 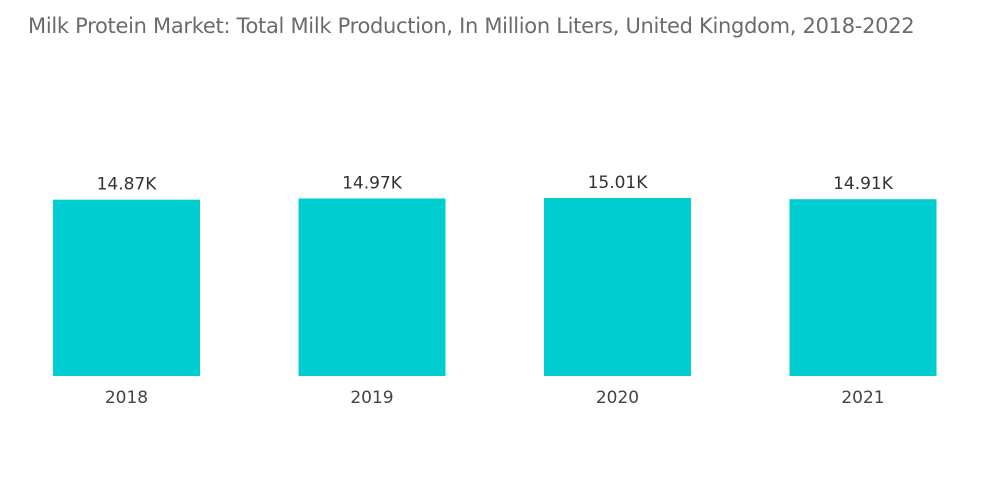 I want to click on x-tick-label-2020: 2020, so click(x=617, y=398).